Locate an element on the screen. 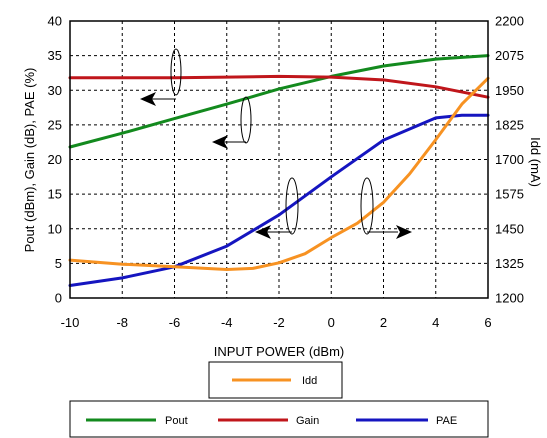 The image size is (547, 438). x-tick-label: -4 is located at coordinates (227, 322).